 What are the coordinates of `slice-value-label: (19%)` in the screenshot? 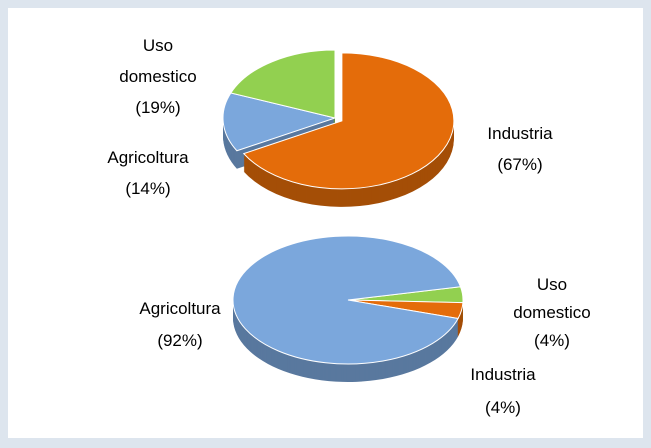 It's located at (158, 107).